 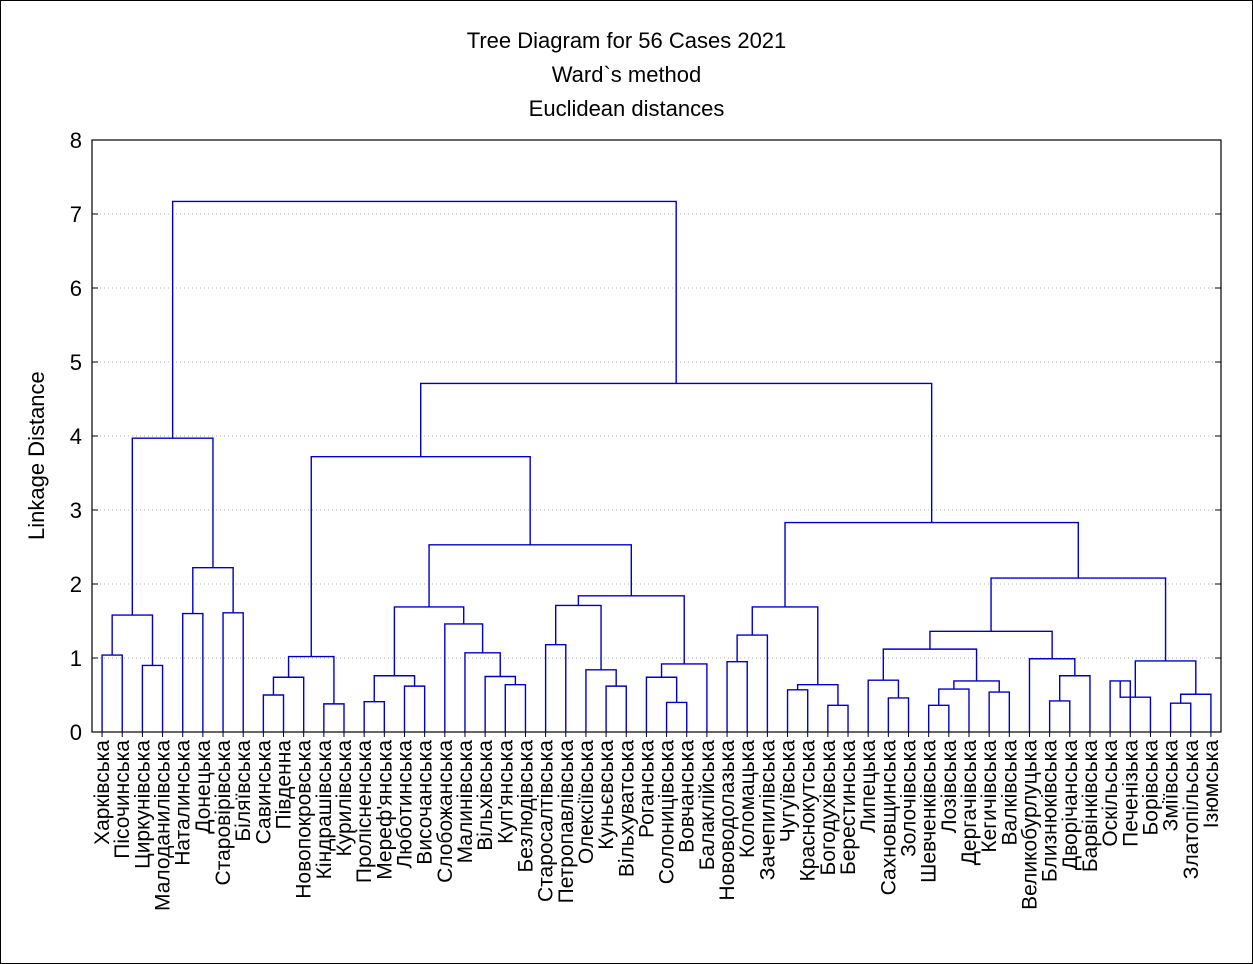 I want to click on leaf-label: Оскільська, so click(x=1110, y=793).